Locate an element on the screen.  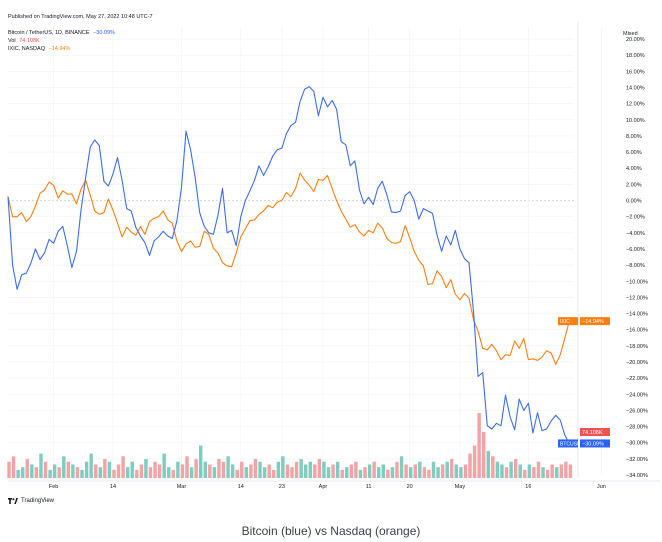
legend-btc-value: −30.09% is located at coordinates (104, 33).